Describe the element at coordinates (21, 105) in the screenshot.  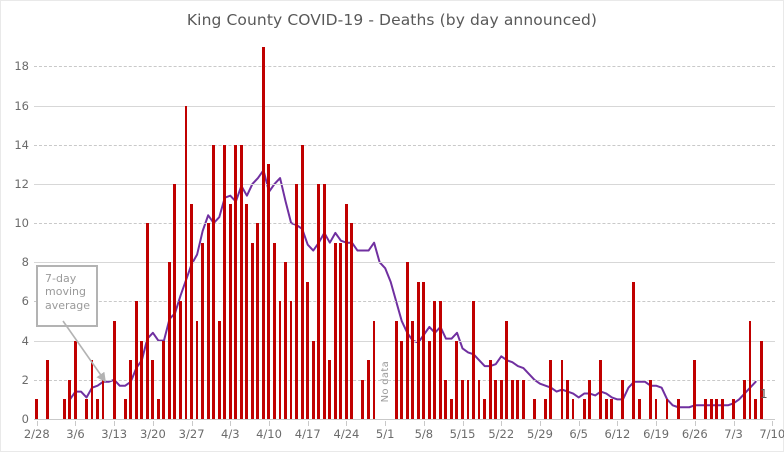
I see `y-tick-label: 16` at that location.